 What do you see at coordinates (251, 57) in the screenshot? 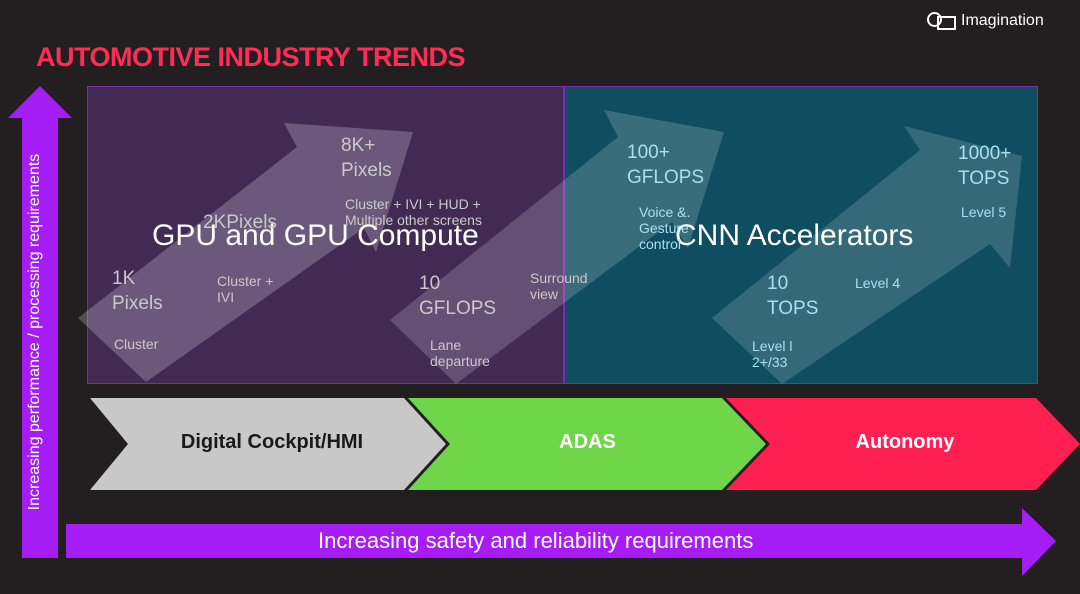
I see `slide-title: AUTOMOTIVE INDUSTRY TRENDS` at bounding box center [251, 57].